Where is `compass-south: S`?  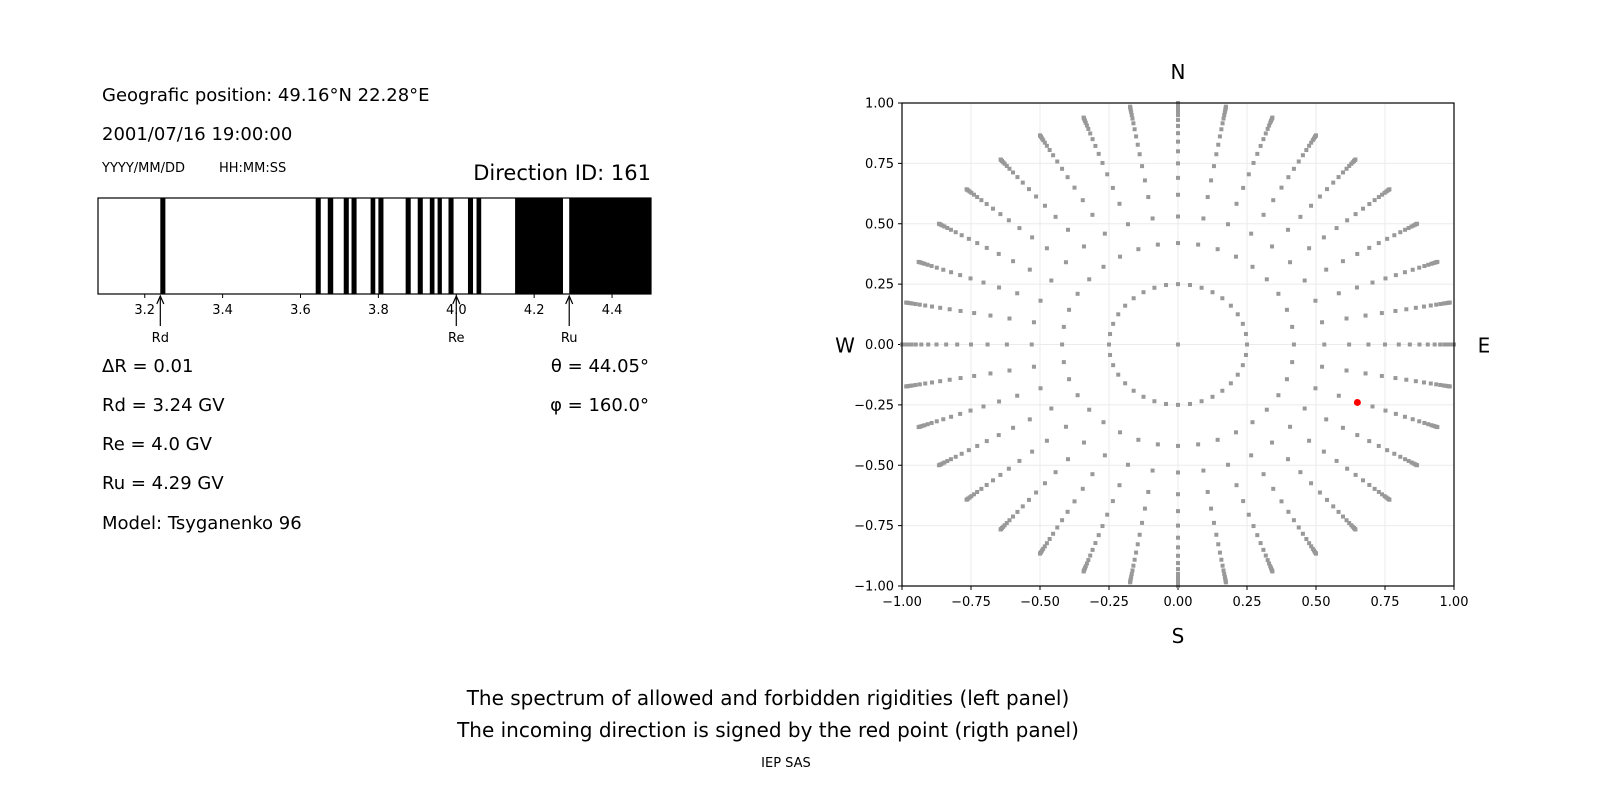 compass-south: S is located at coordinates (1178, 636).